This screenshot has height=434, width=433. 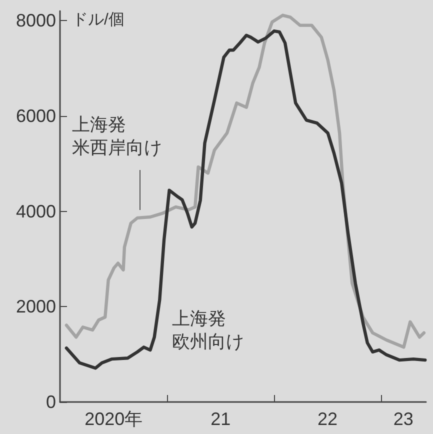 What do you see at coordinates (220, 419) in the screenshot?
I see `x-tick-label: 21` at bounding box center [220, 419].